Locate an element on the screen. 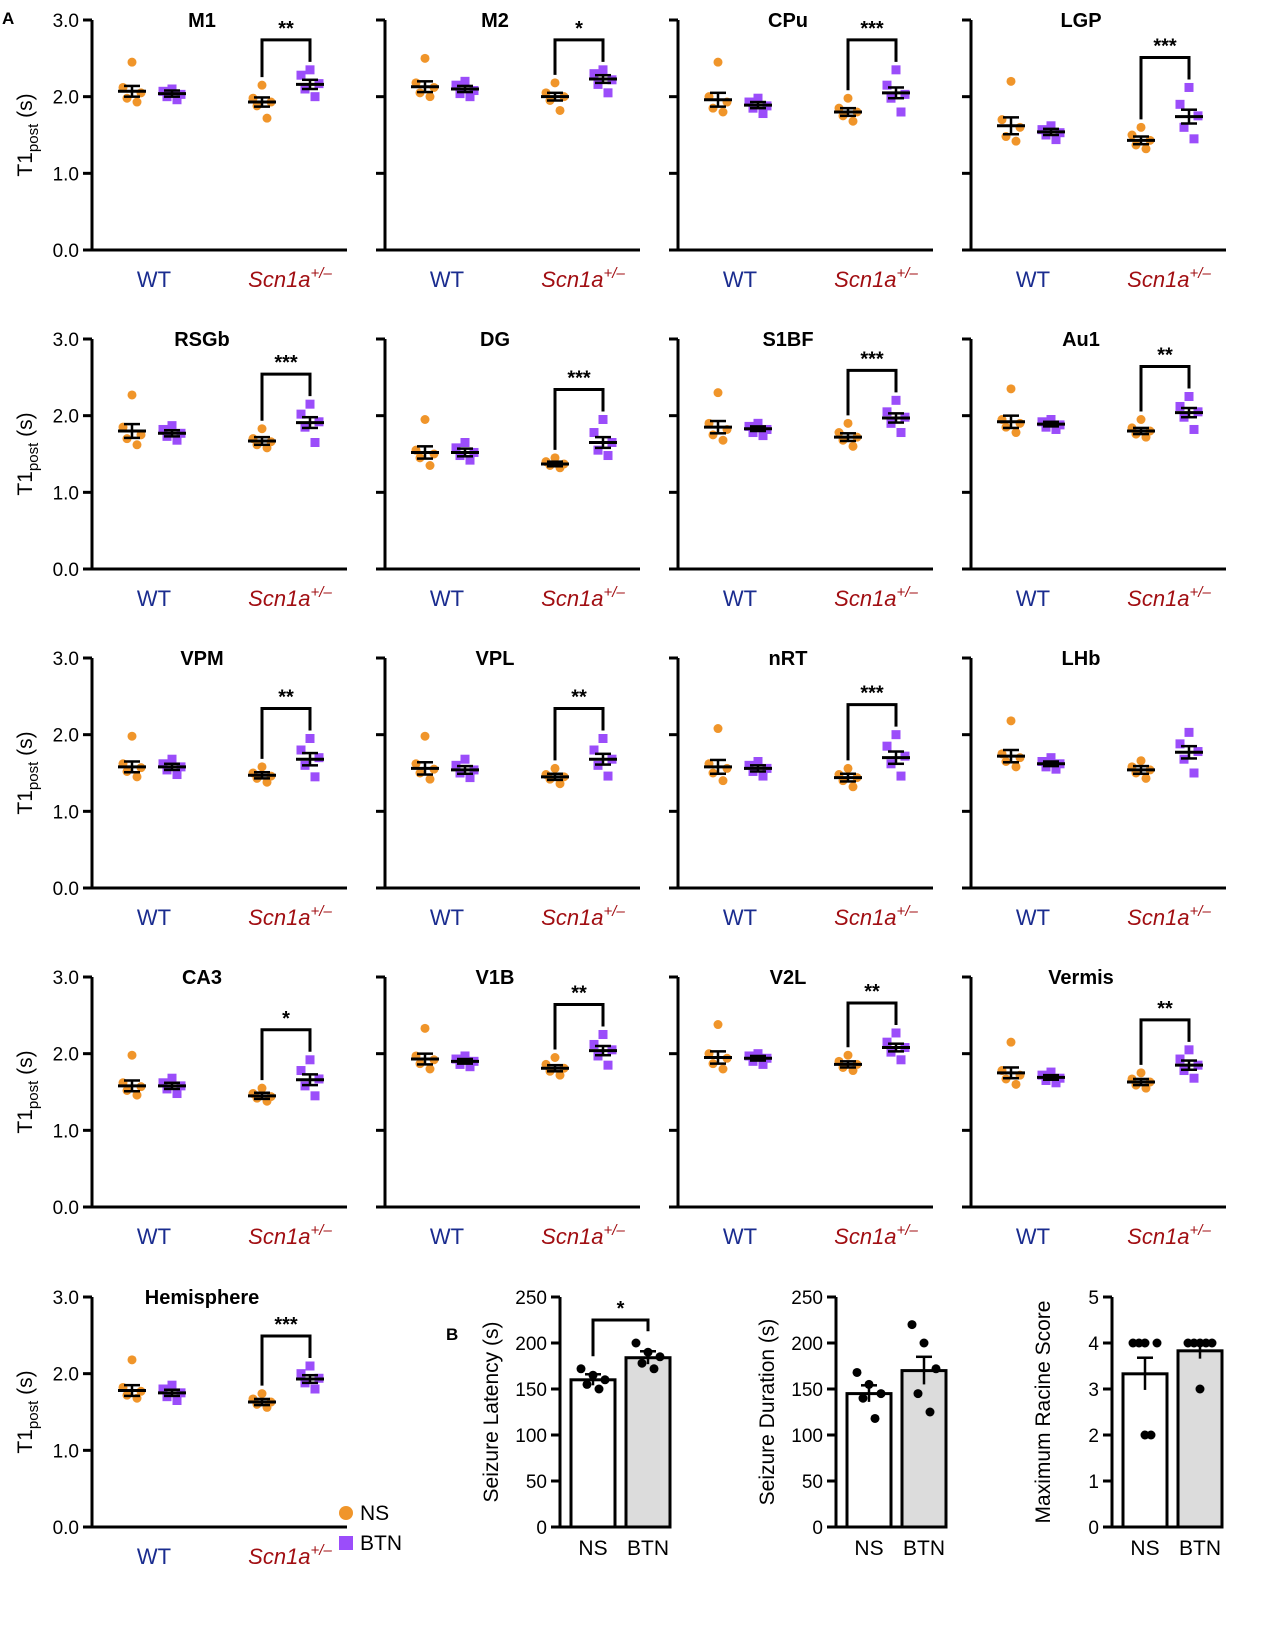  y-axis-label: T1post (s) is located at coordinates (28, 1091).